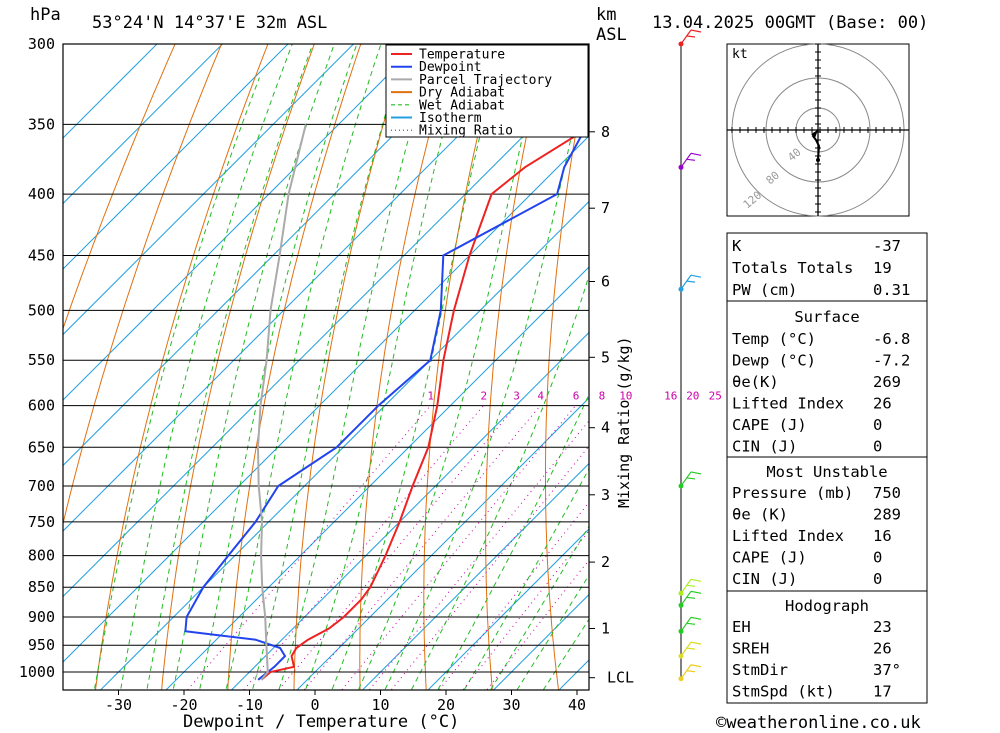 The width and height of the screenshot is (1000, 733). Describe the element at coordinates (740, 54) in the screenshot. I see `hodograph-unit: kt` at that location.